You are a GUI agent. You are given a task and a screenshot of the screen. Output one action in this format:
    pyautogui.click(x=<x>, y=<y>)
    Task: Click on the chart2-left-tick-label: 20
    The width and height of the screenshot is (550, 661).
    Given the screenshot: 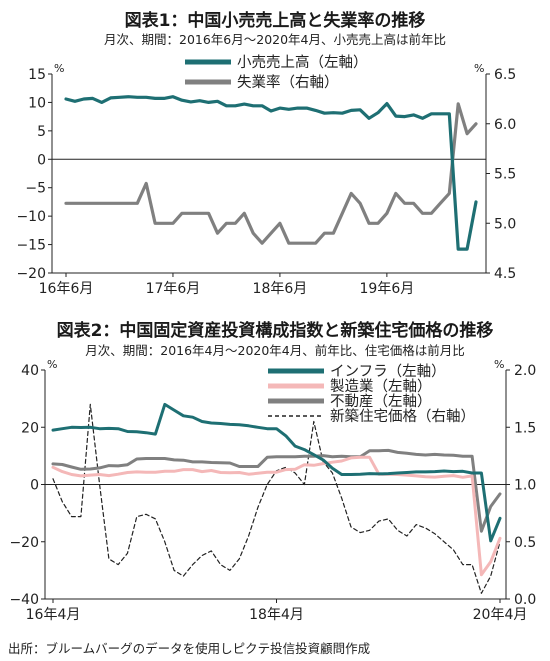 What is the action you would take?
    pyautogui.click(x=30, y=428)
    